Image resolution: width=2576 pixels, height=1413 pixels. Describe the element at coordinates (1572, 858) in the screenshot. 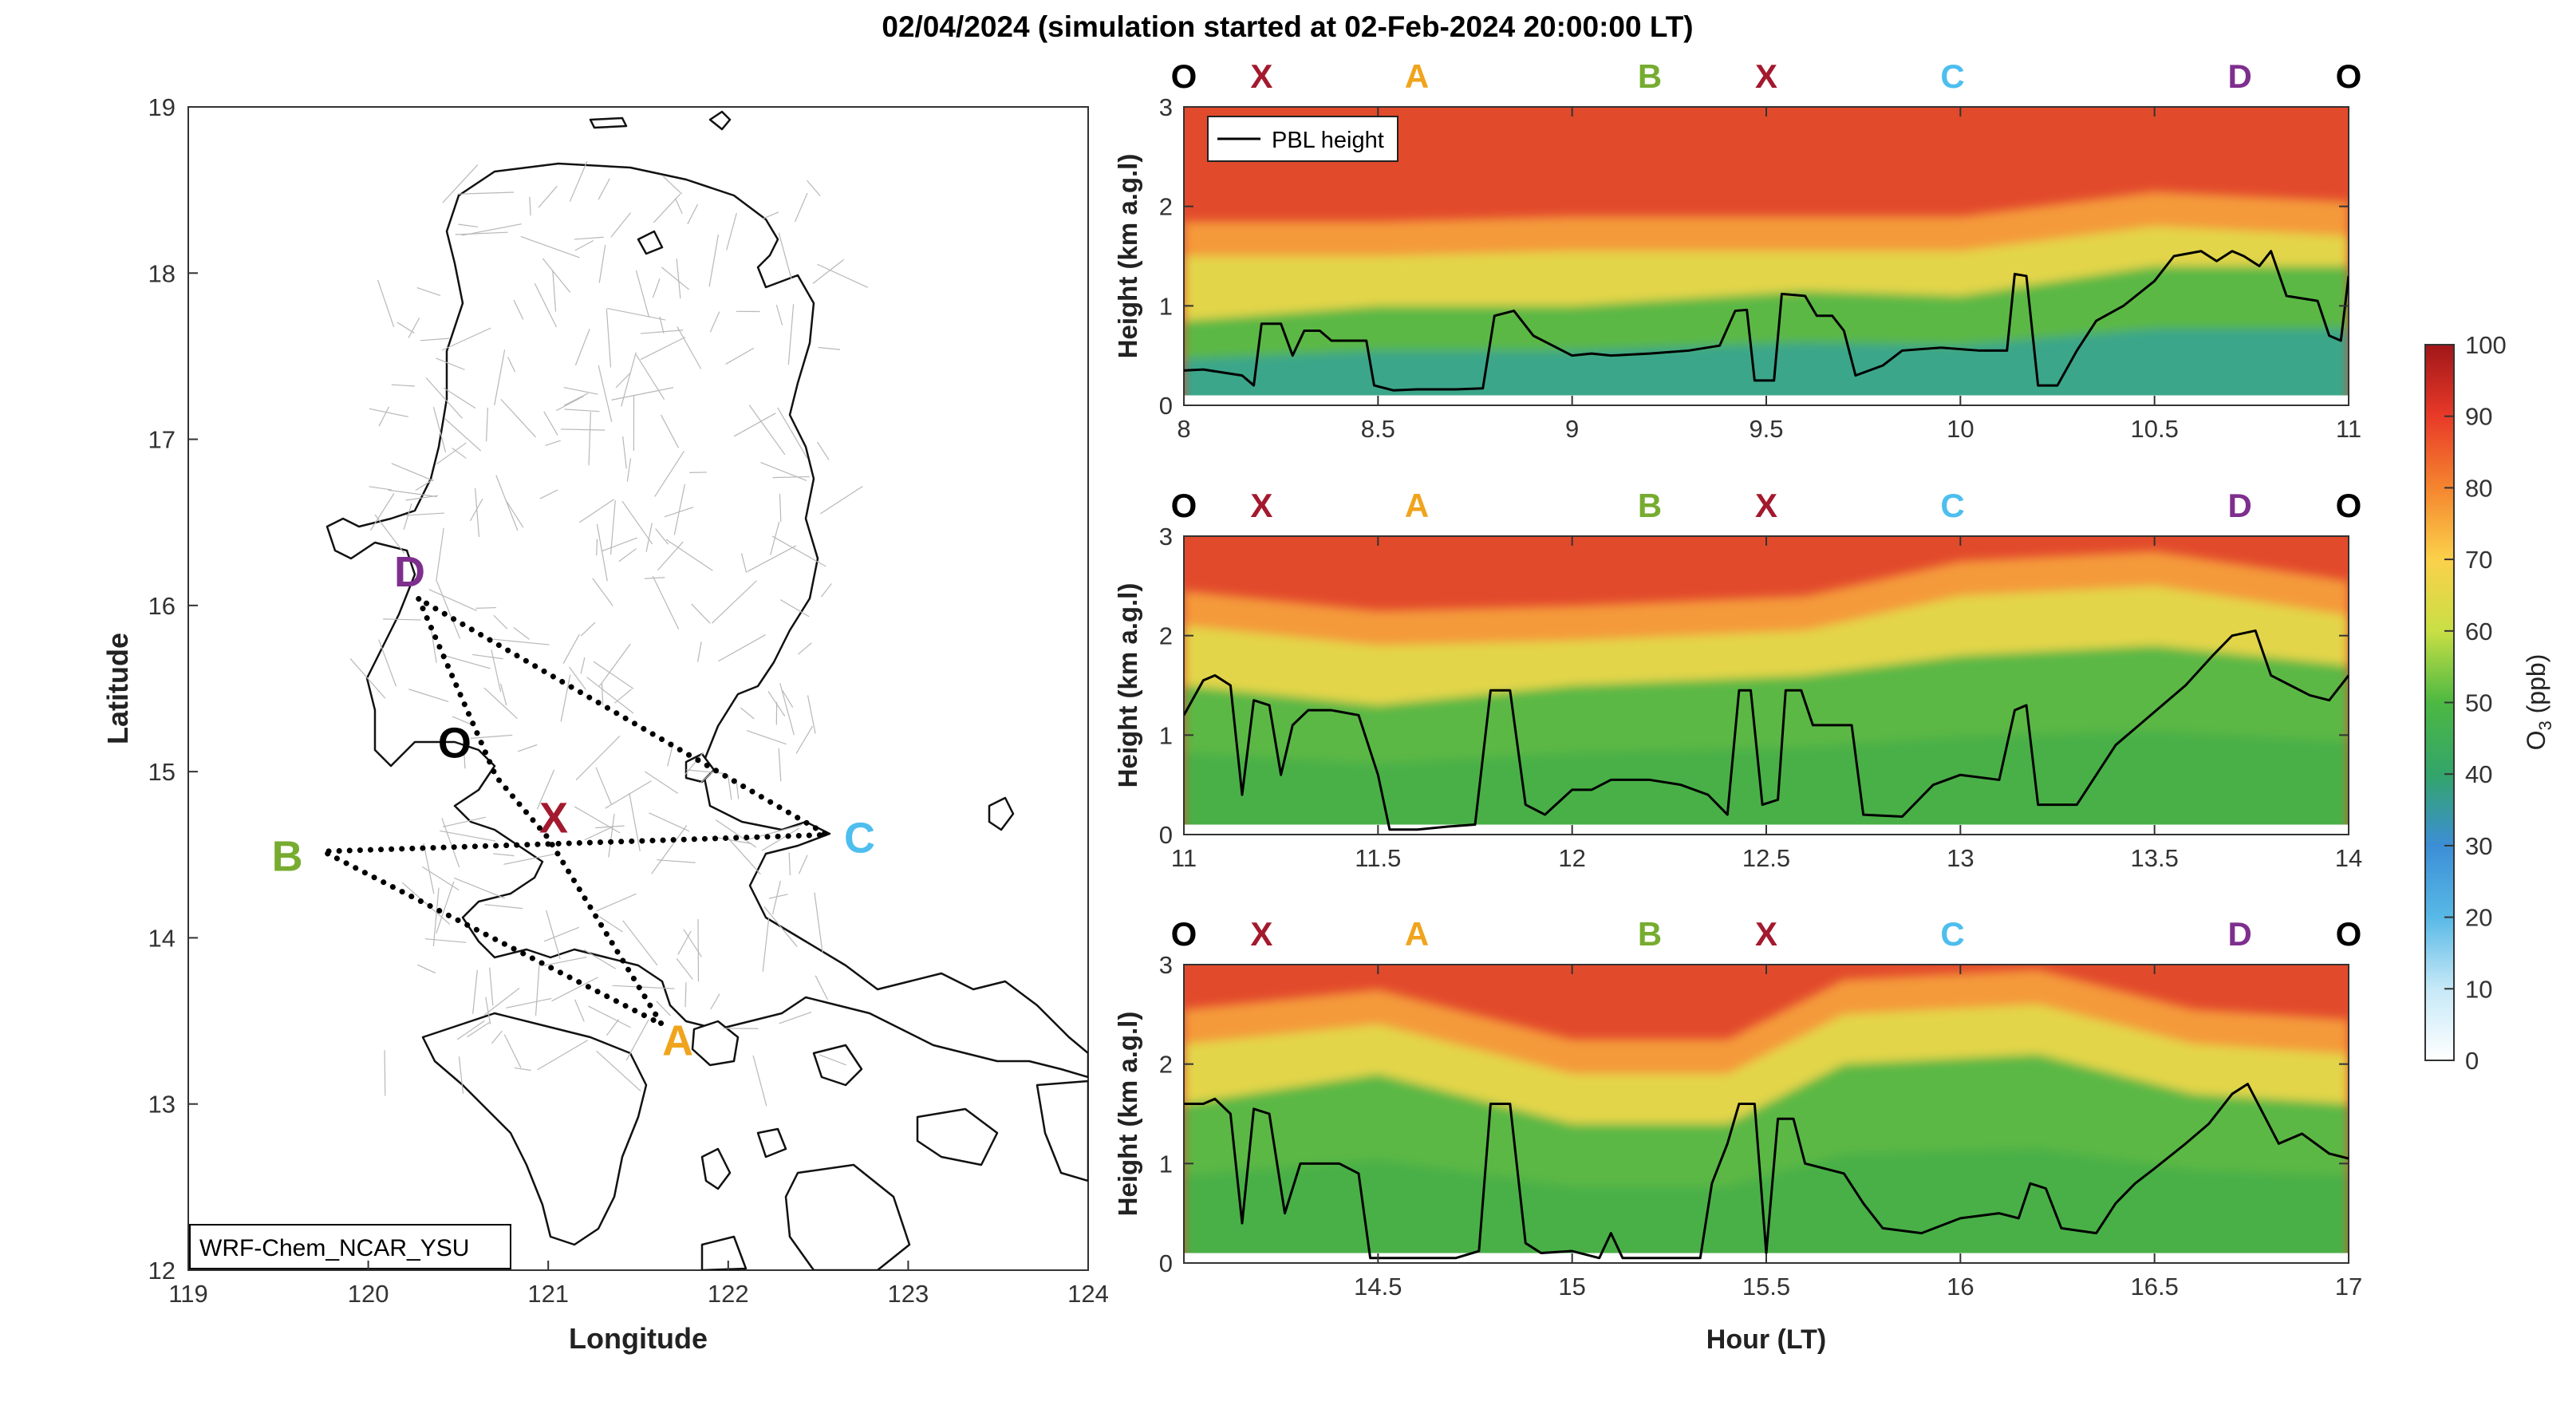

I see `x-tick-label: 12` at that location.